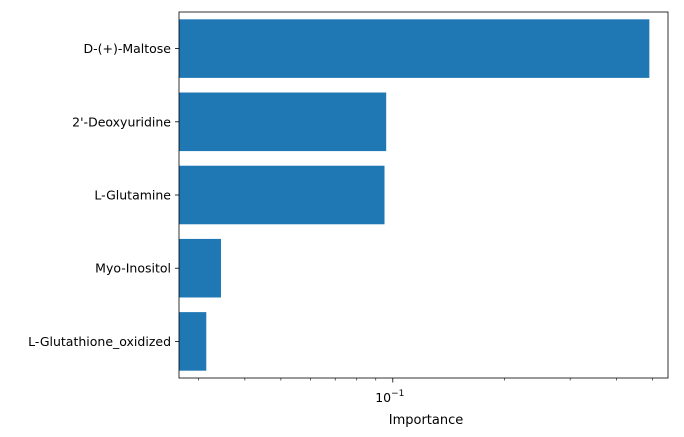 The image size is (684, 437). I want to click on y-tick-label: D-(+)-Maltose, so click(127, 48).